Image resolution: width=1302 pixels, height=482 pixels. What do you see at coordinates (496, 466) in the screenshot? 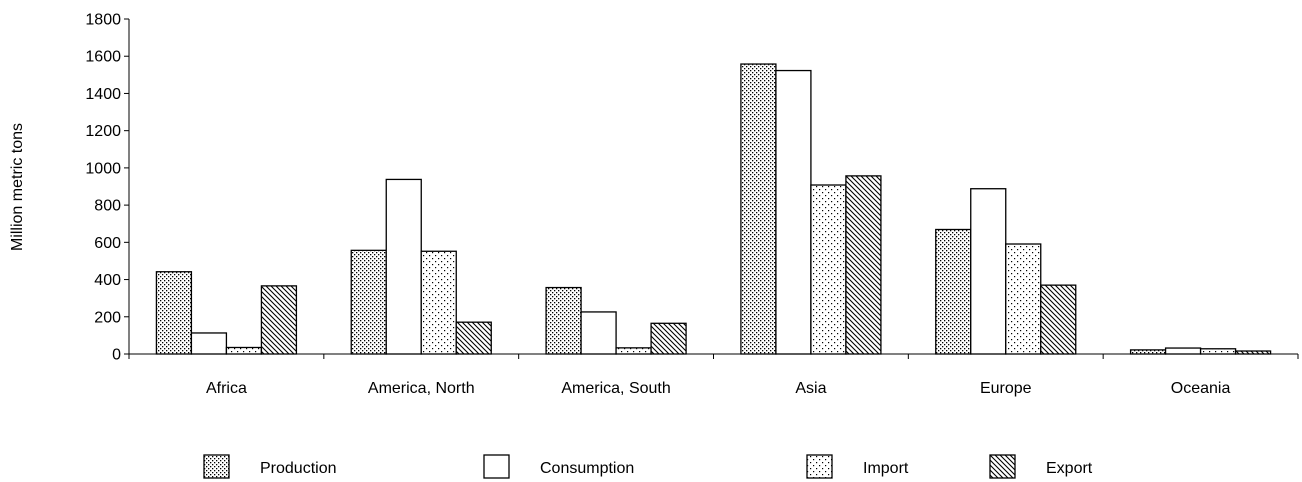
I see `legend-swatch-consumption` at bounding box center [496, 466].